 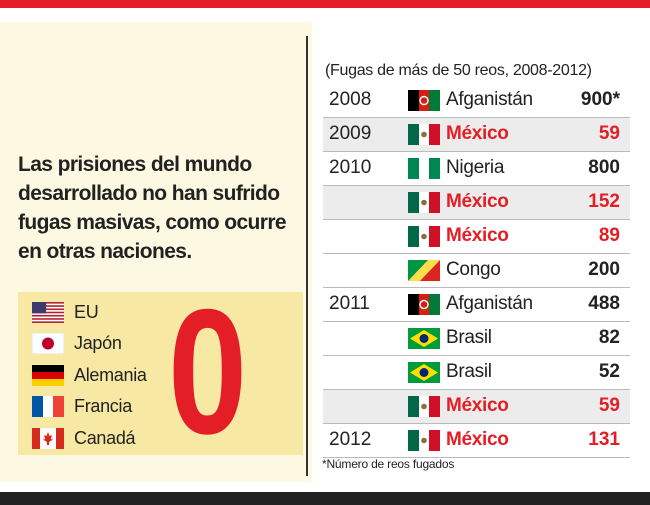 What do you see at coordinates (604, 303) in the screenshot?
I see `row-value: 488` at bounding box center [604, 303].